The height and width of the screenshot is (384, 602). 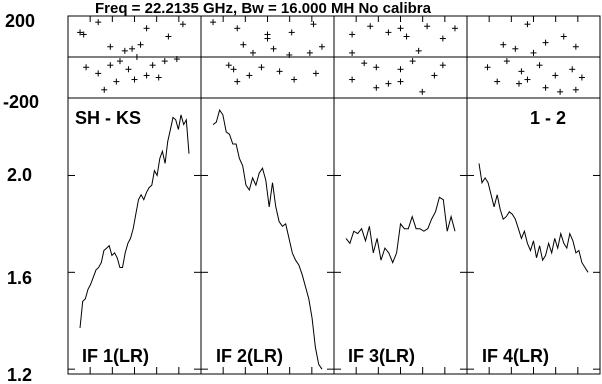 What do you see at coordinates (21, 102) in the screenshot?
I see `phase-tick-label-bottom: -200` at bounding box center [21, 102].